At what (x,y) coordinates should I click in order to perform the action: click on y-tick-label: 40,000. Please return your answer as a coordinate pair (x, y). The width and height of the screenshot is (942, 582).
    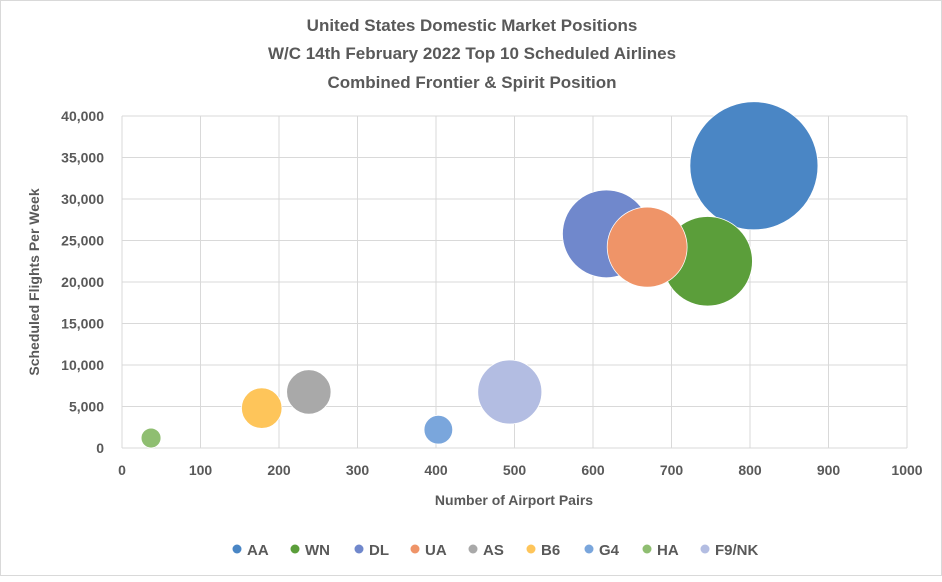
    Looking at the image, I should click on (82, 116).